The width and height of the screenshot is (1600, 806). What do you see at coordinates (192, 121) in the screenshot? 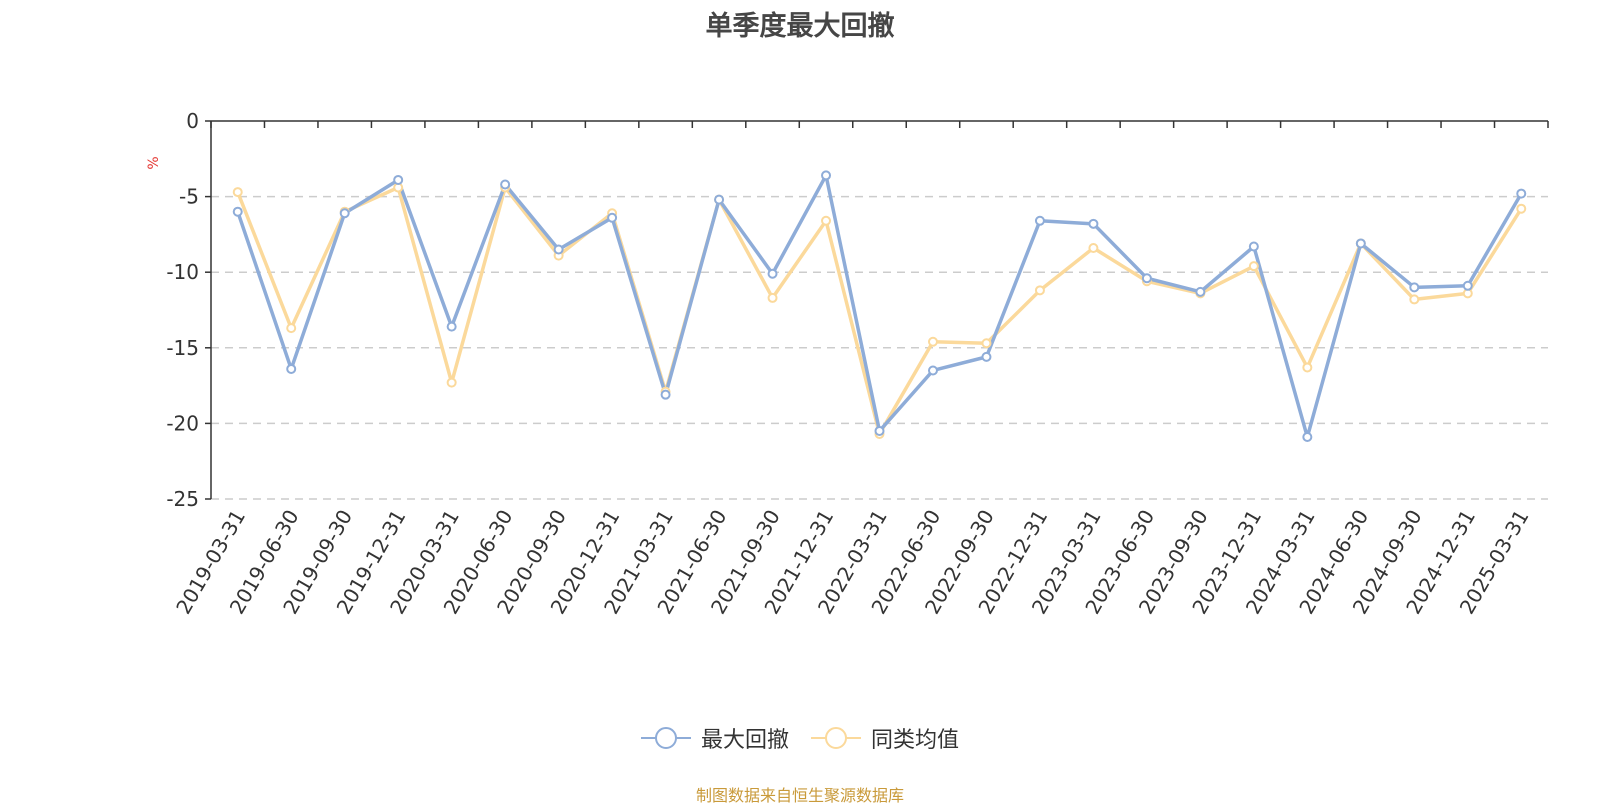
I see `y-tick-label: 0` at bounding box center [192, 121].